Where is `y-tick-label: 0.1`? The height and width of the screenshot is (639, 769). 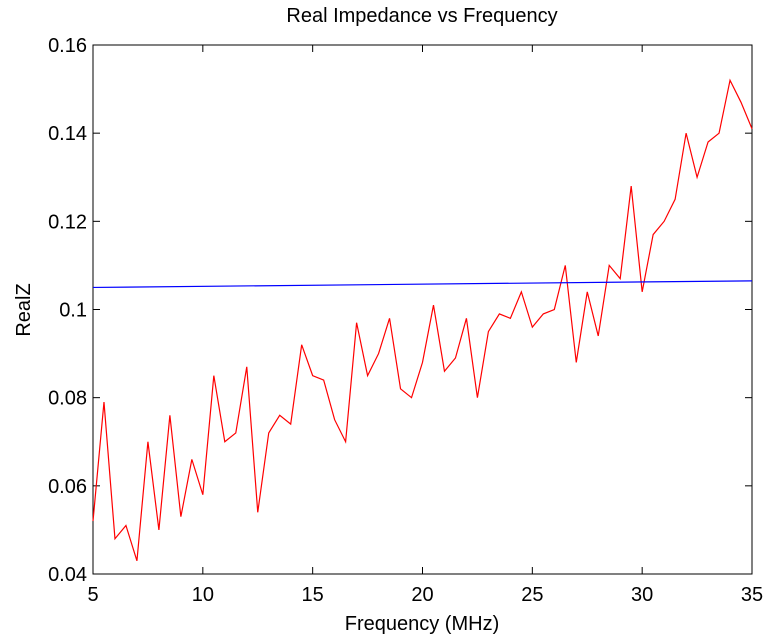
y-tick-label: 0.1 is located at coordinates (73, 311).